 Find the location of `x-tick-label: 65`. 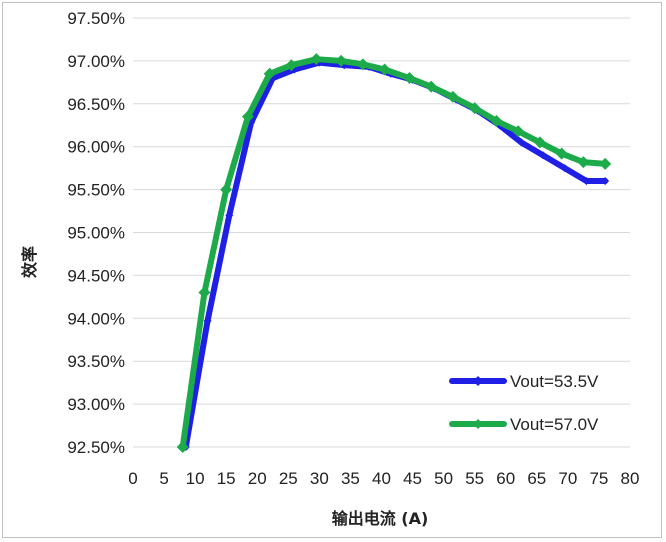

x-tick-label: 65 is located at coordinates (536, 478).